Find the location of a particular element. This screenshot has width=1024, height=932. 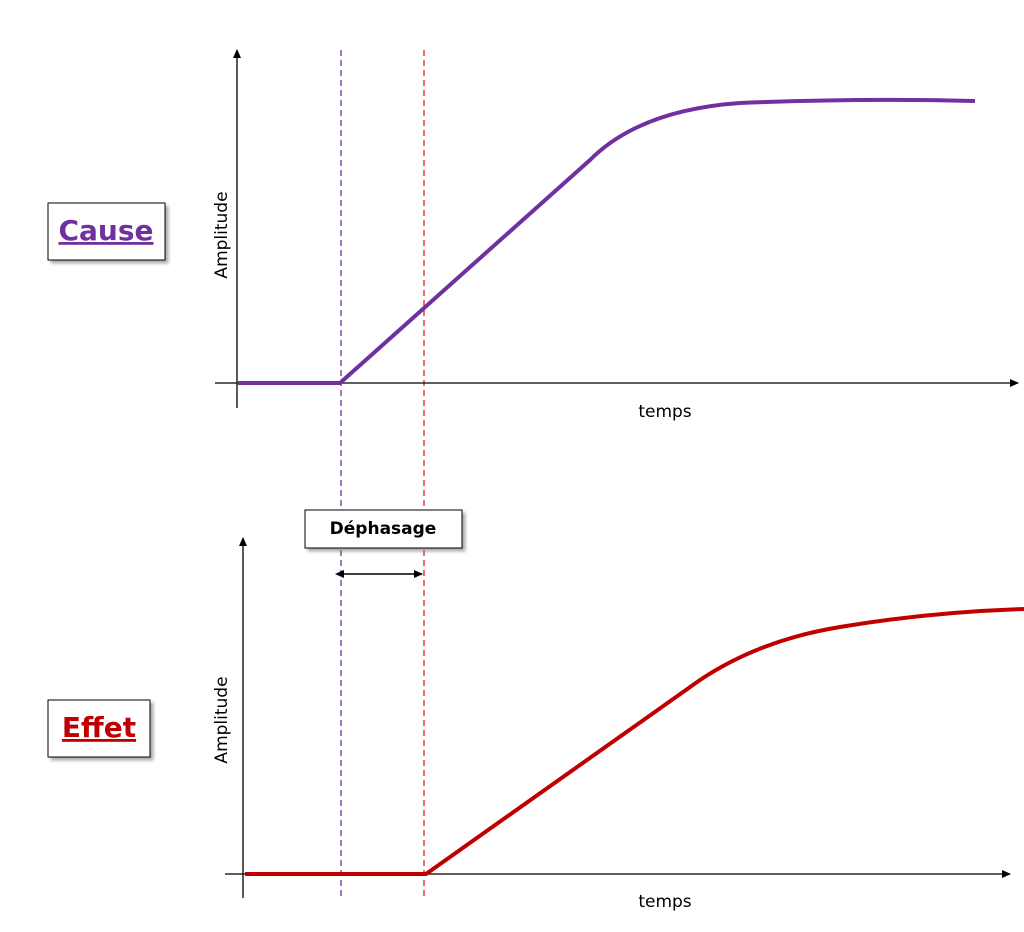

cause-box is located at coordinates (106, 231).